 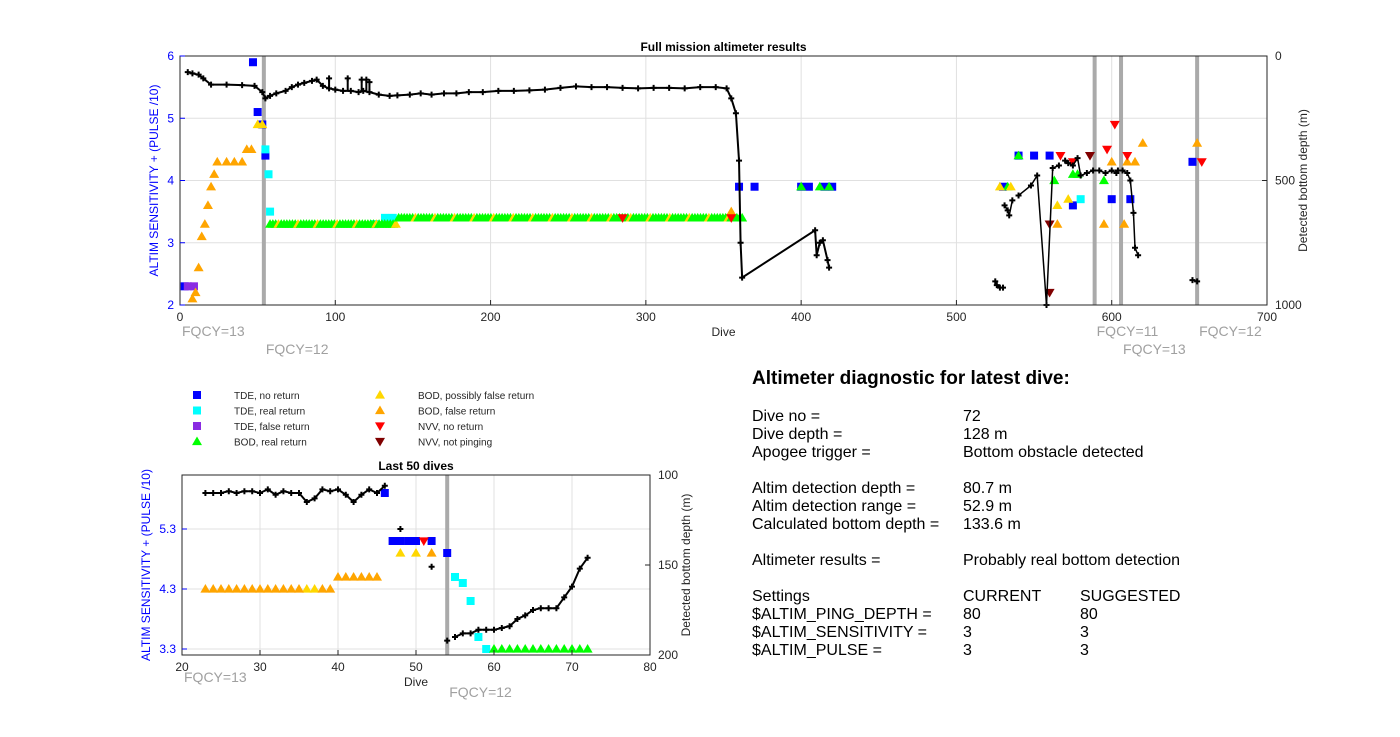 What do you see at coordinates (1053, 452) in the screenshot?
I see `apogee-value: Bottom obstacle detected` at bounding box center [1053, 452].